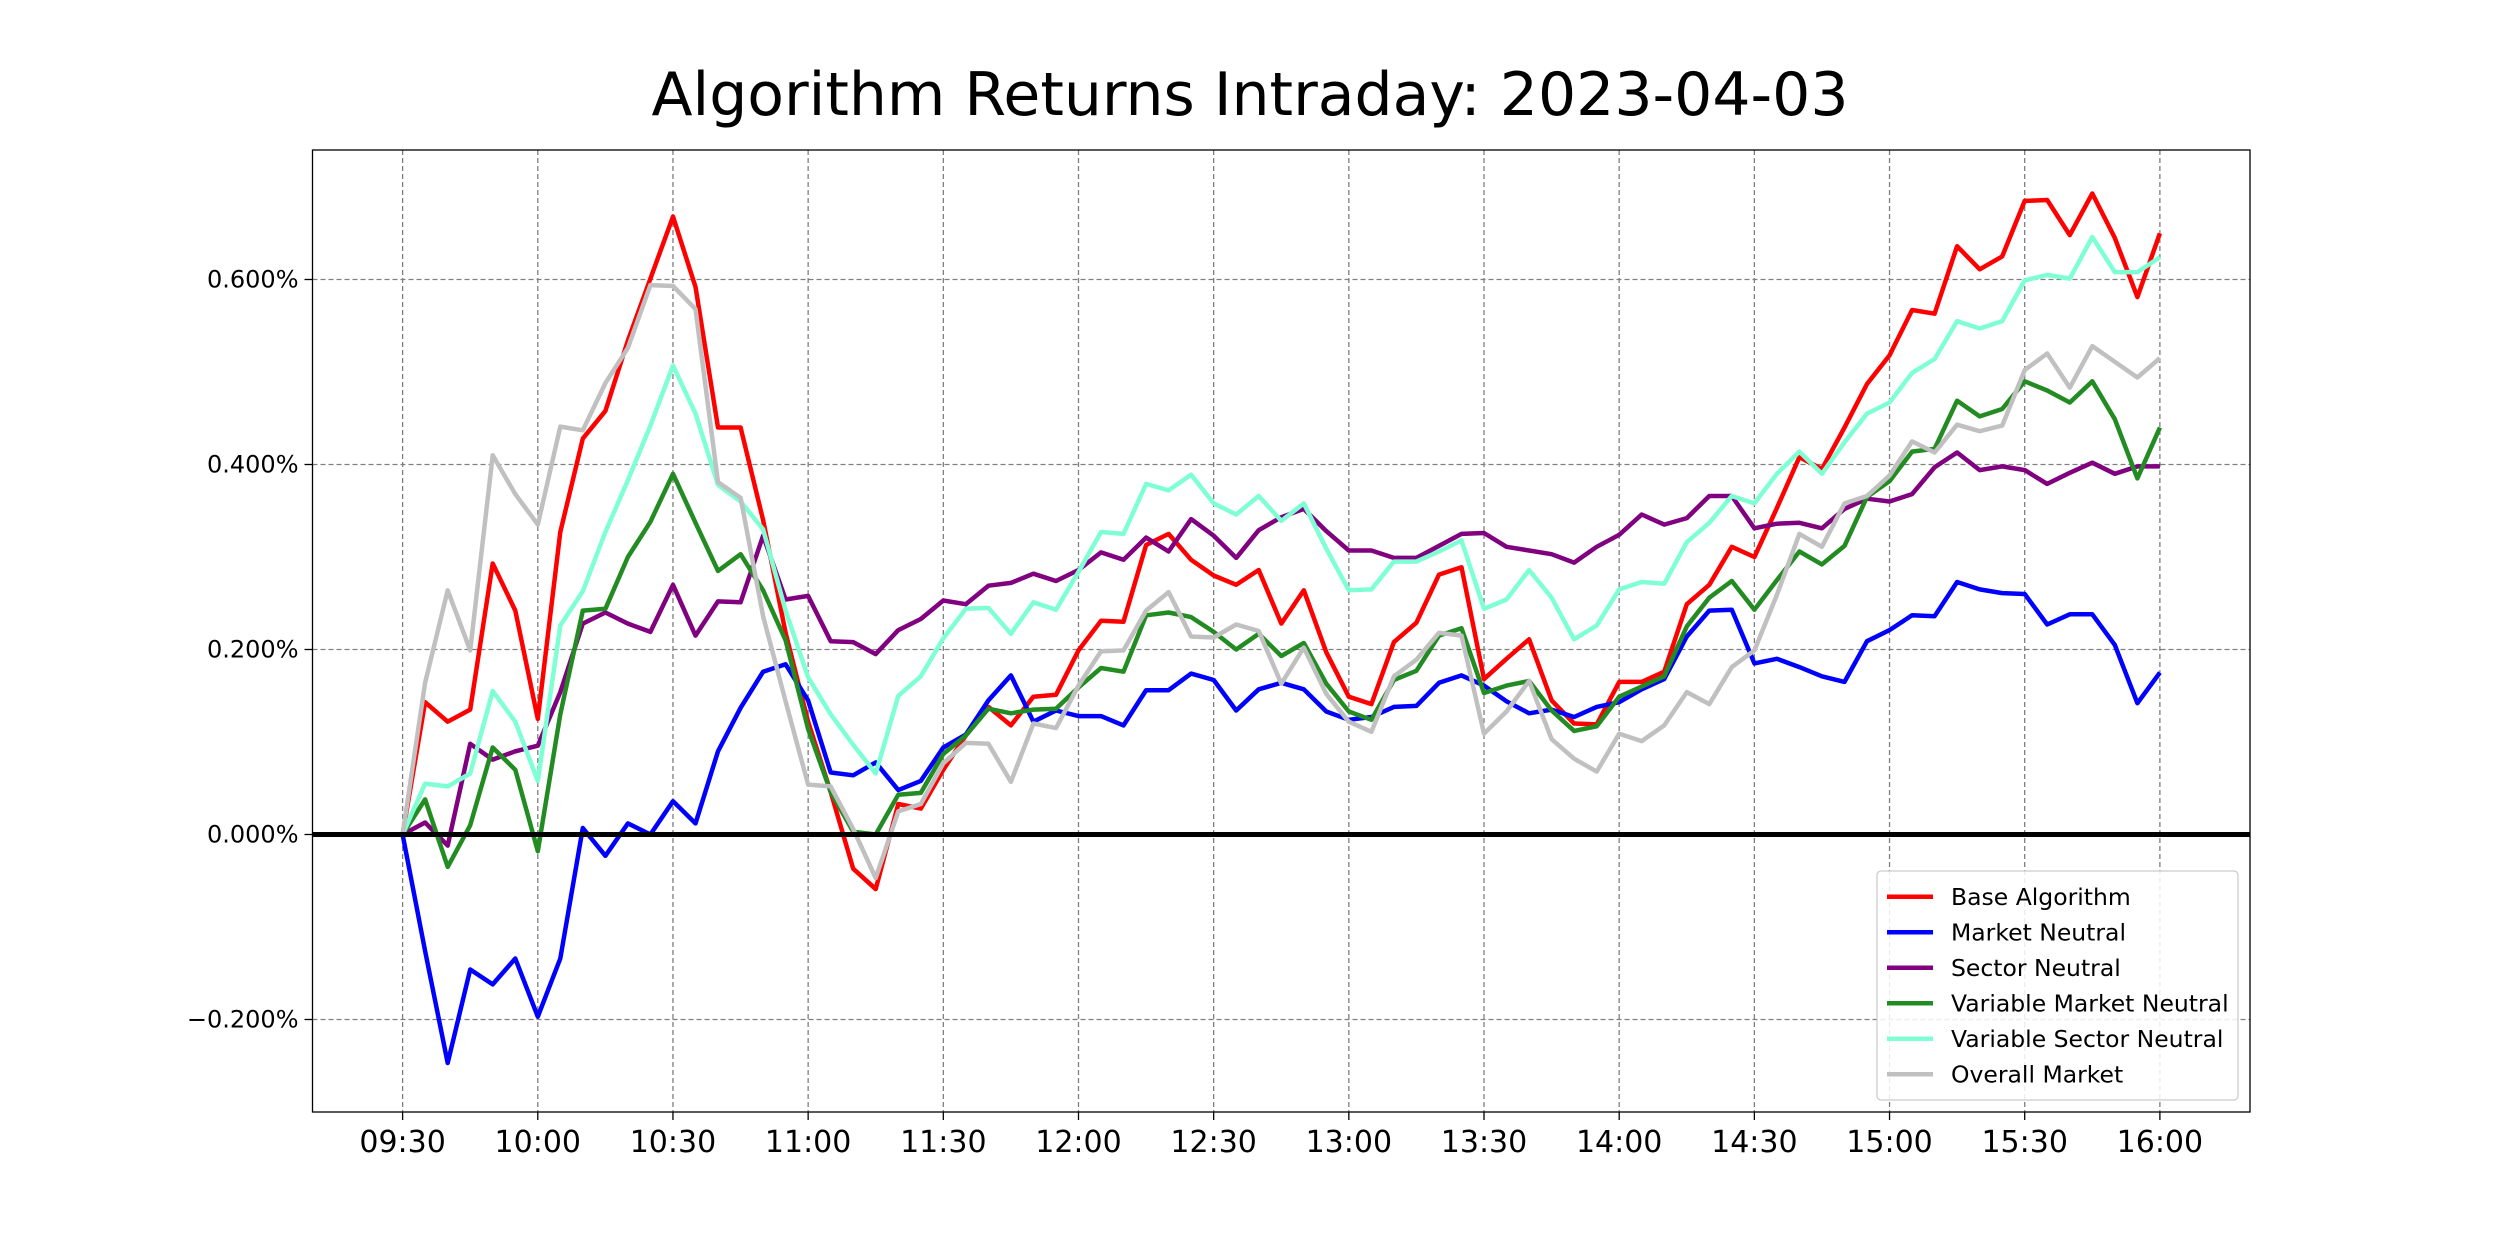  I want to click on x-tick-label: 10:30, so click(673, 1142).